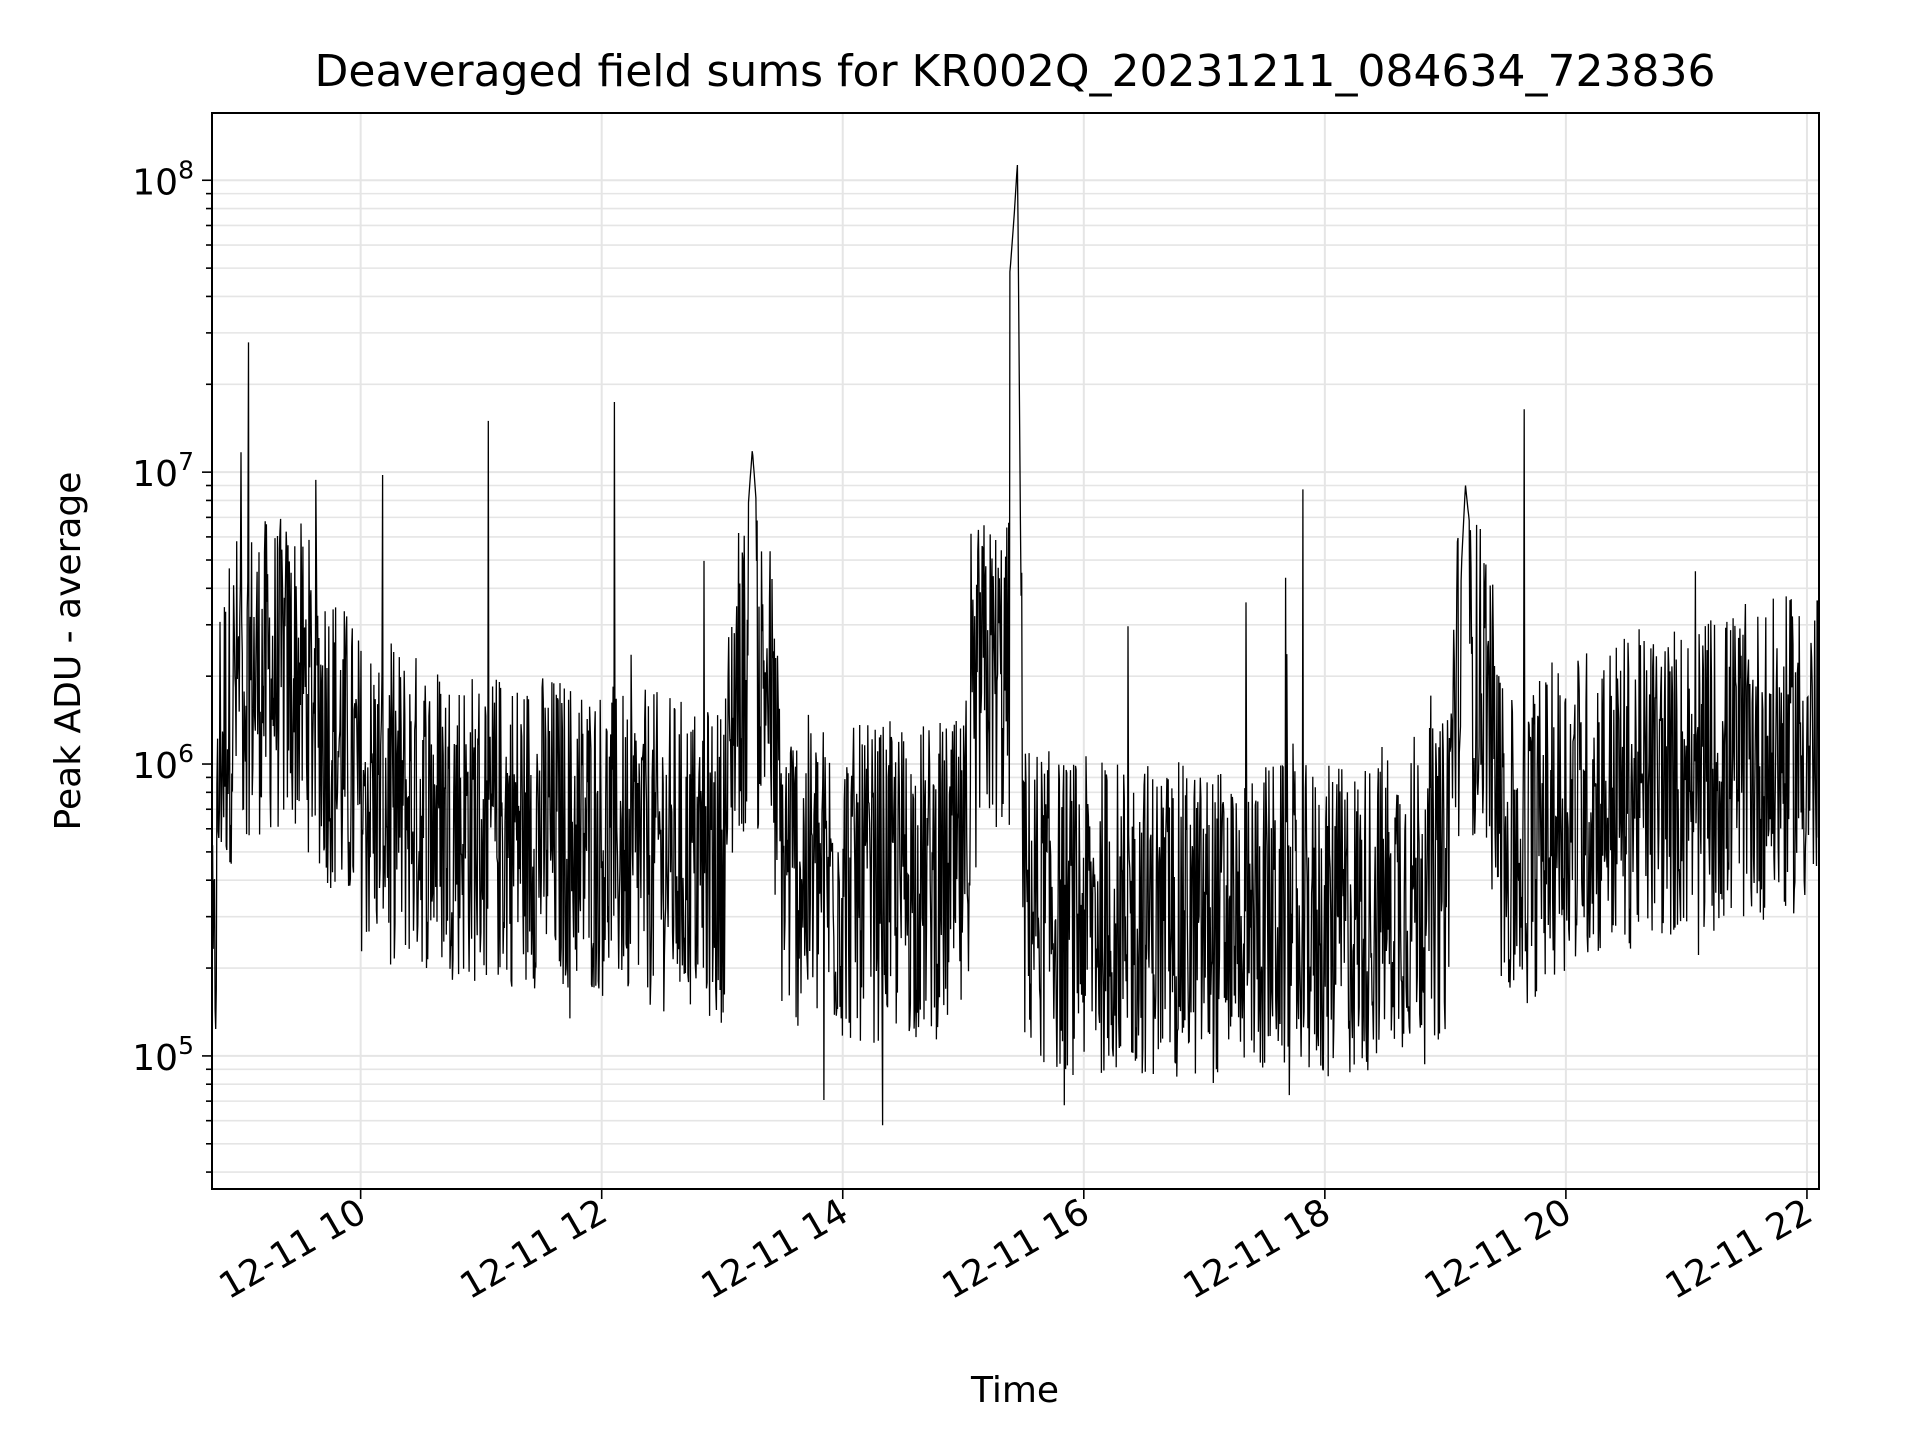 The image size is (1920, 1440). Describe the element at coordinates (163, 179) in the screenshot. I see `y-tick-label: 10⁸` at that location.